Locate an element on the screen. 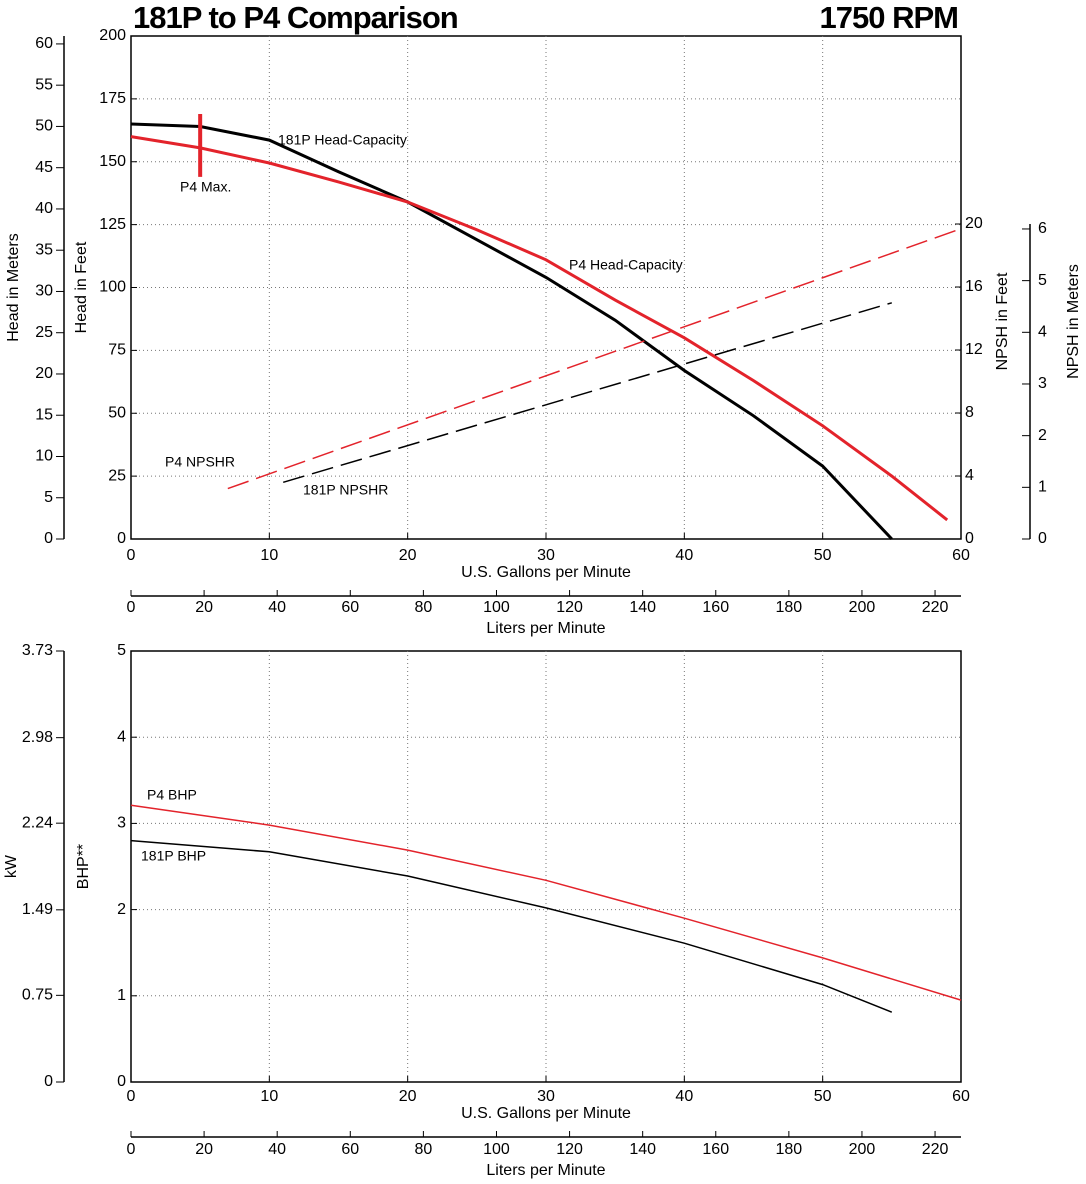 The image size is (1086, 1184). x-tick-label: 20 is located at coordinates (408, 1096).